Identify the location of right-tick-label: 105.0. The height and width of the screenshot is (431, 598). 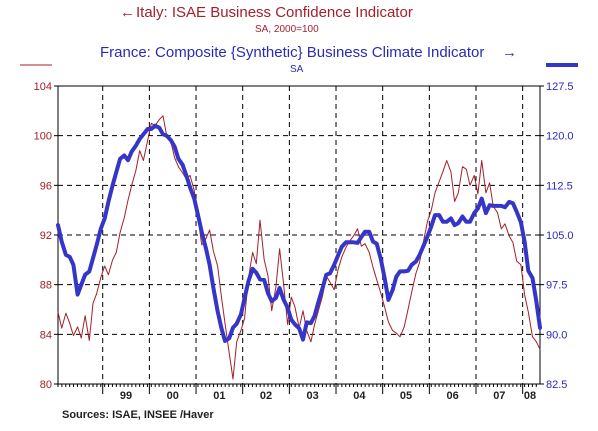
(560, 236).